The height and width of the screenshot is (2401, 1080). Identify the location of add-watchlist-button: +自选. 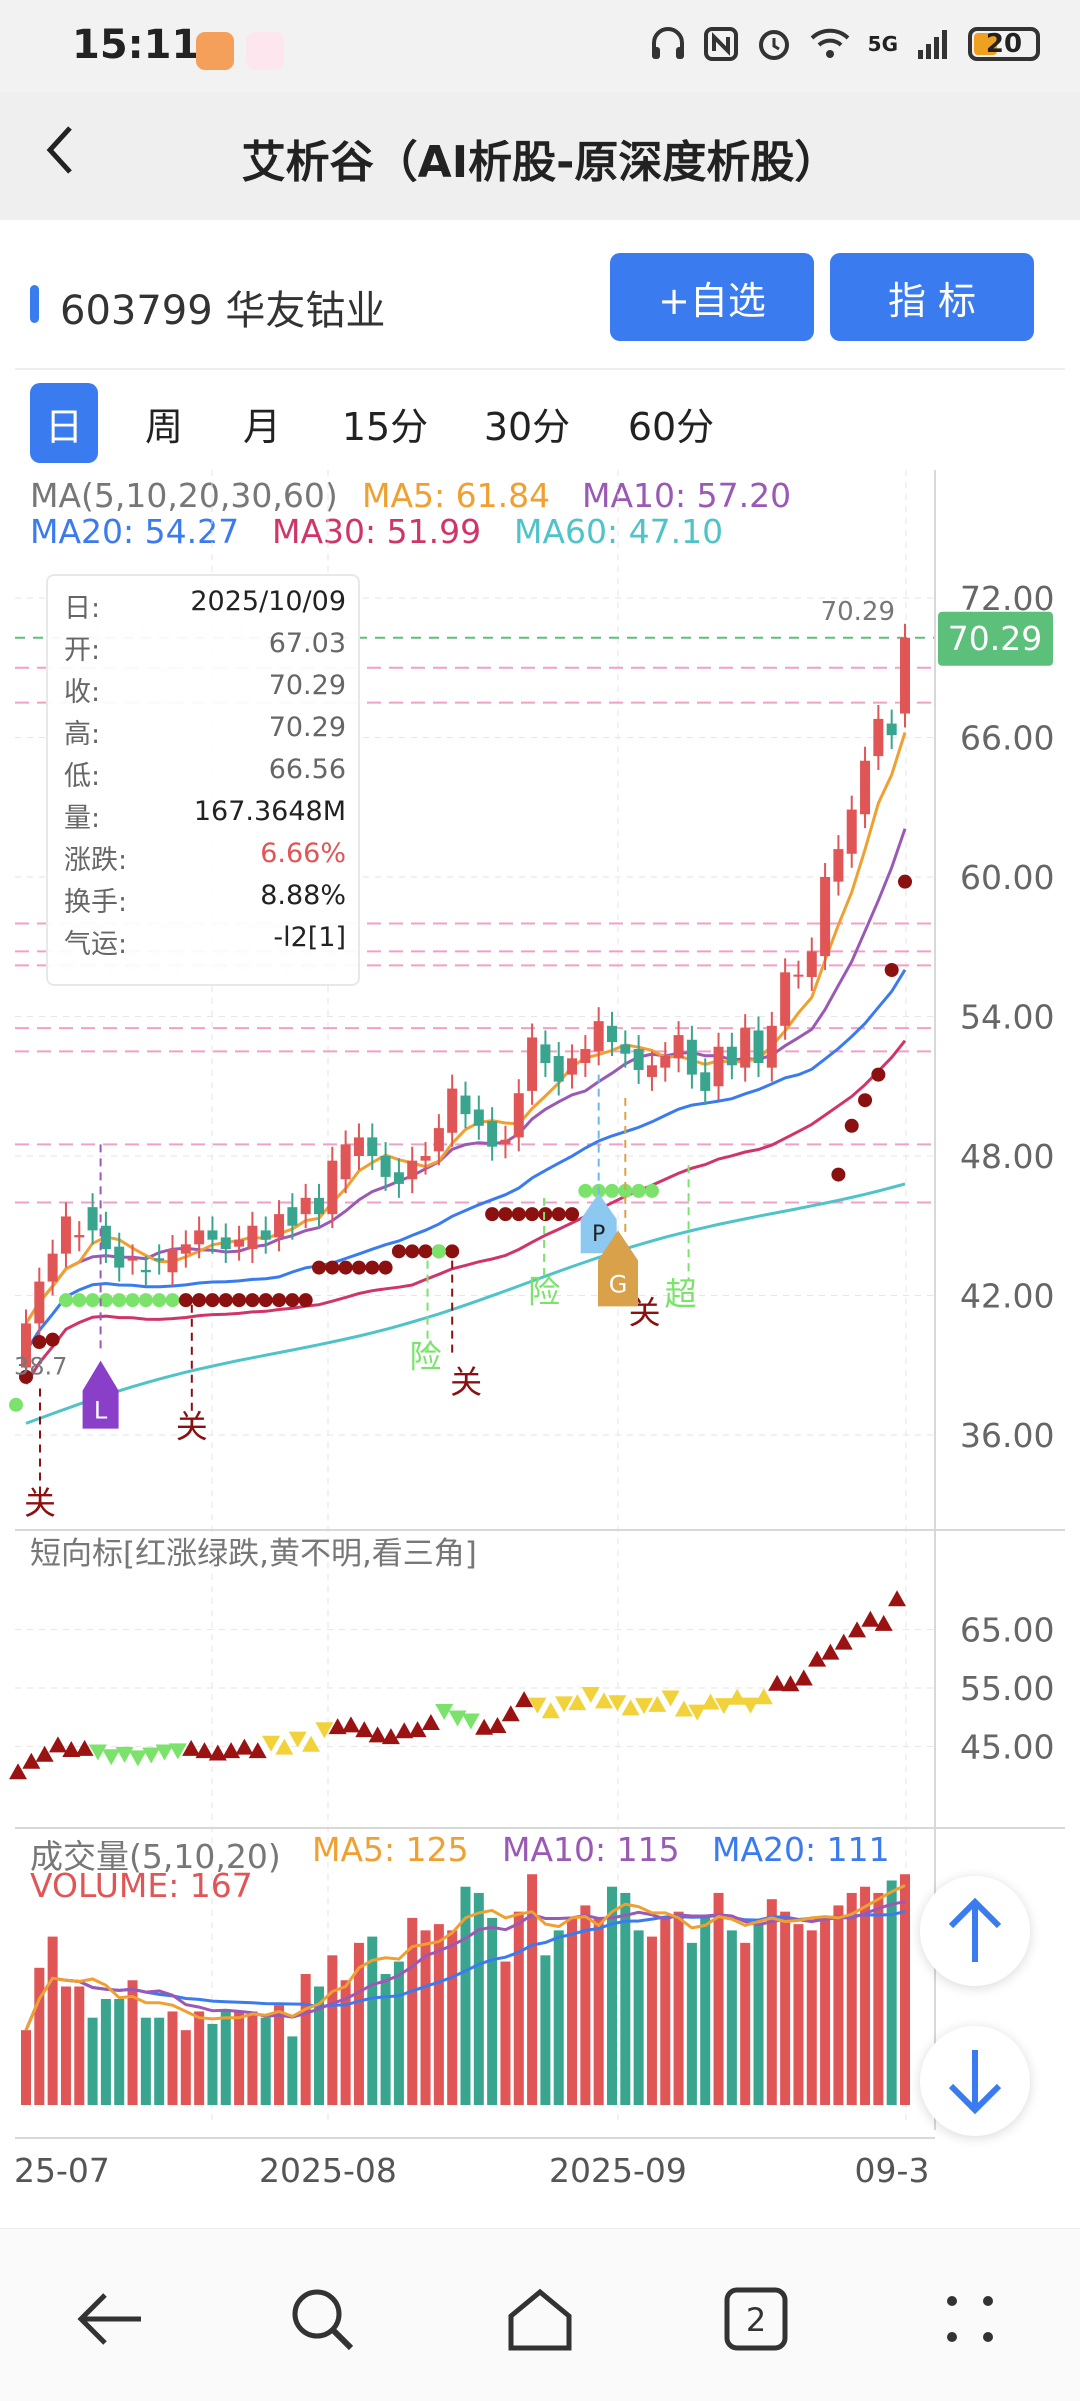
(712, 297).